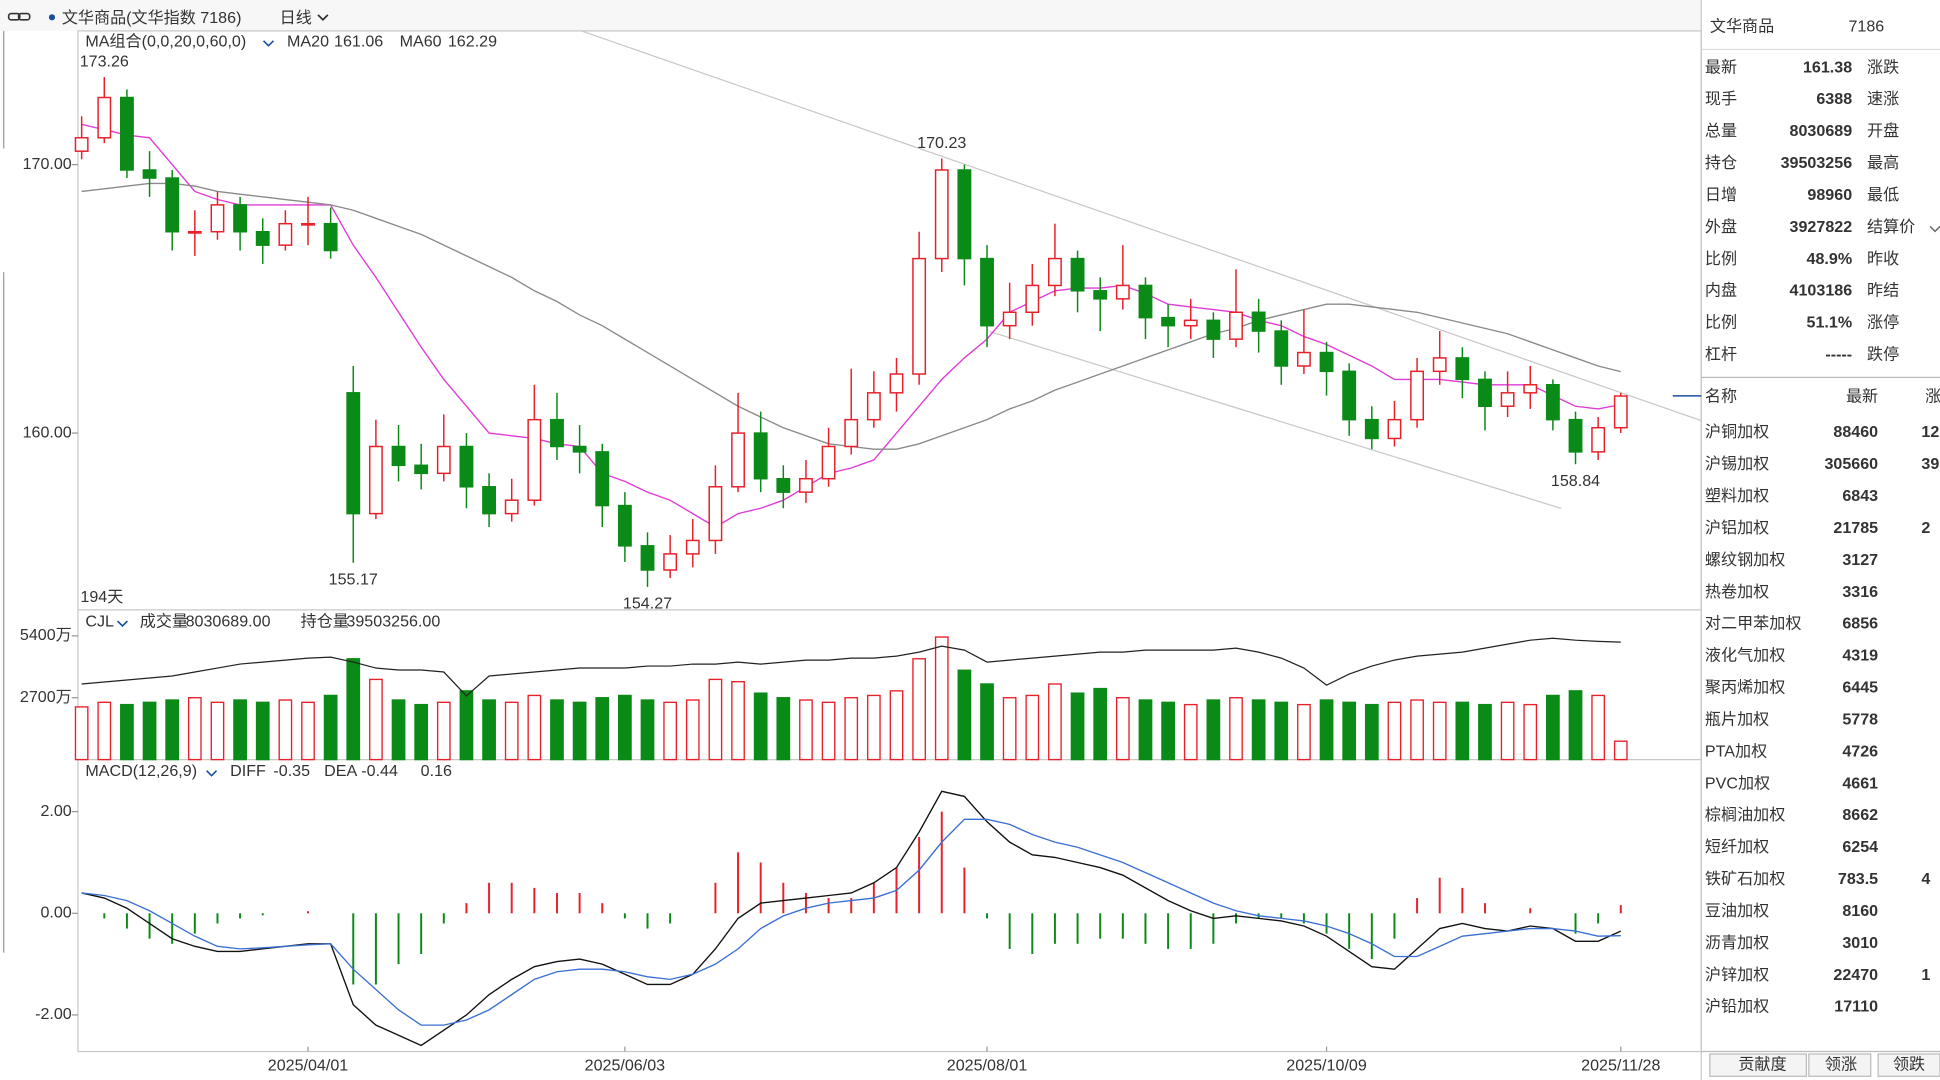 This screenshot has width=1940, height=1080. Describe the element at coordinates (1827, 67) in the screenshot. I see `quote-value: 161.38` at that location.